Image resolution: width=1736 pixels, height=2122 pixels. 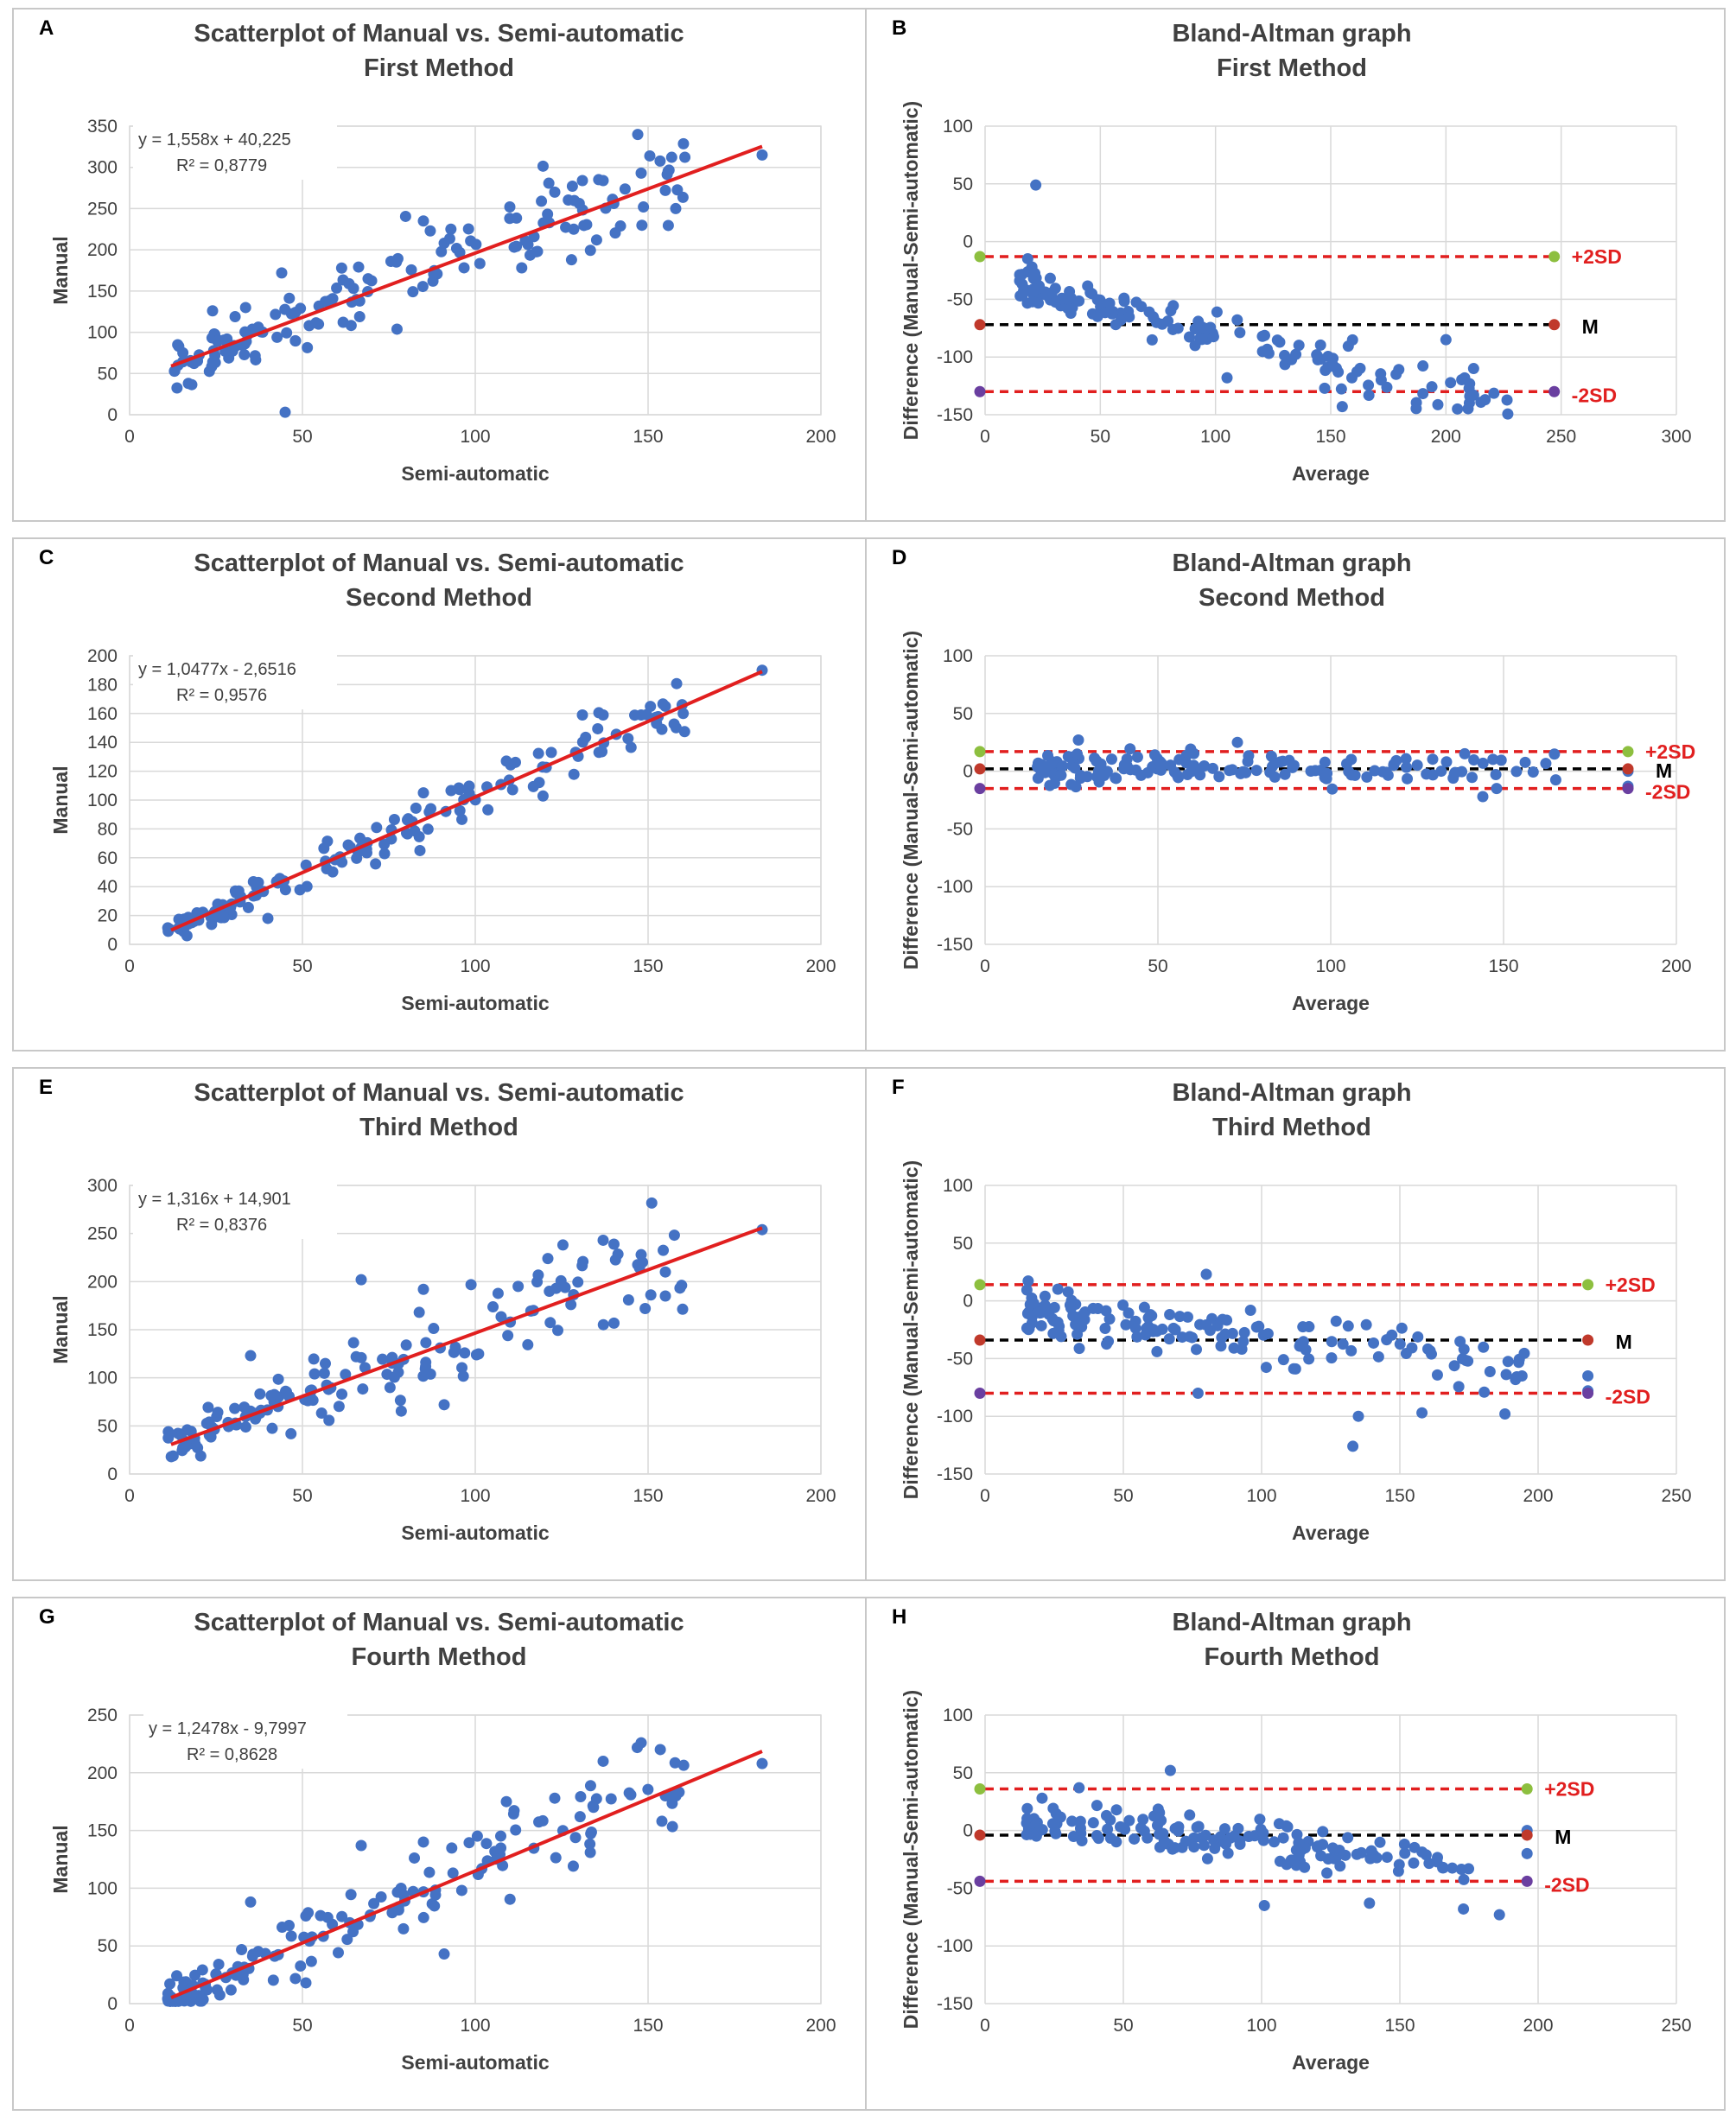 I want to click on r-squared: R² = 0,8376, so click(x=221, y=1226).